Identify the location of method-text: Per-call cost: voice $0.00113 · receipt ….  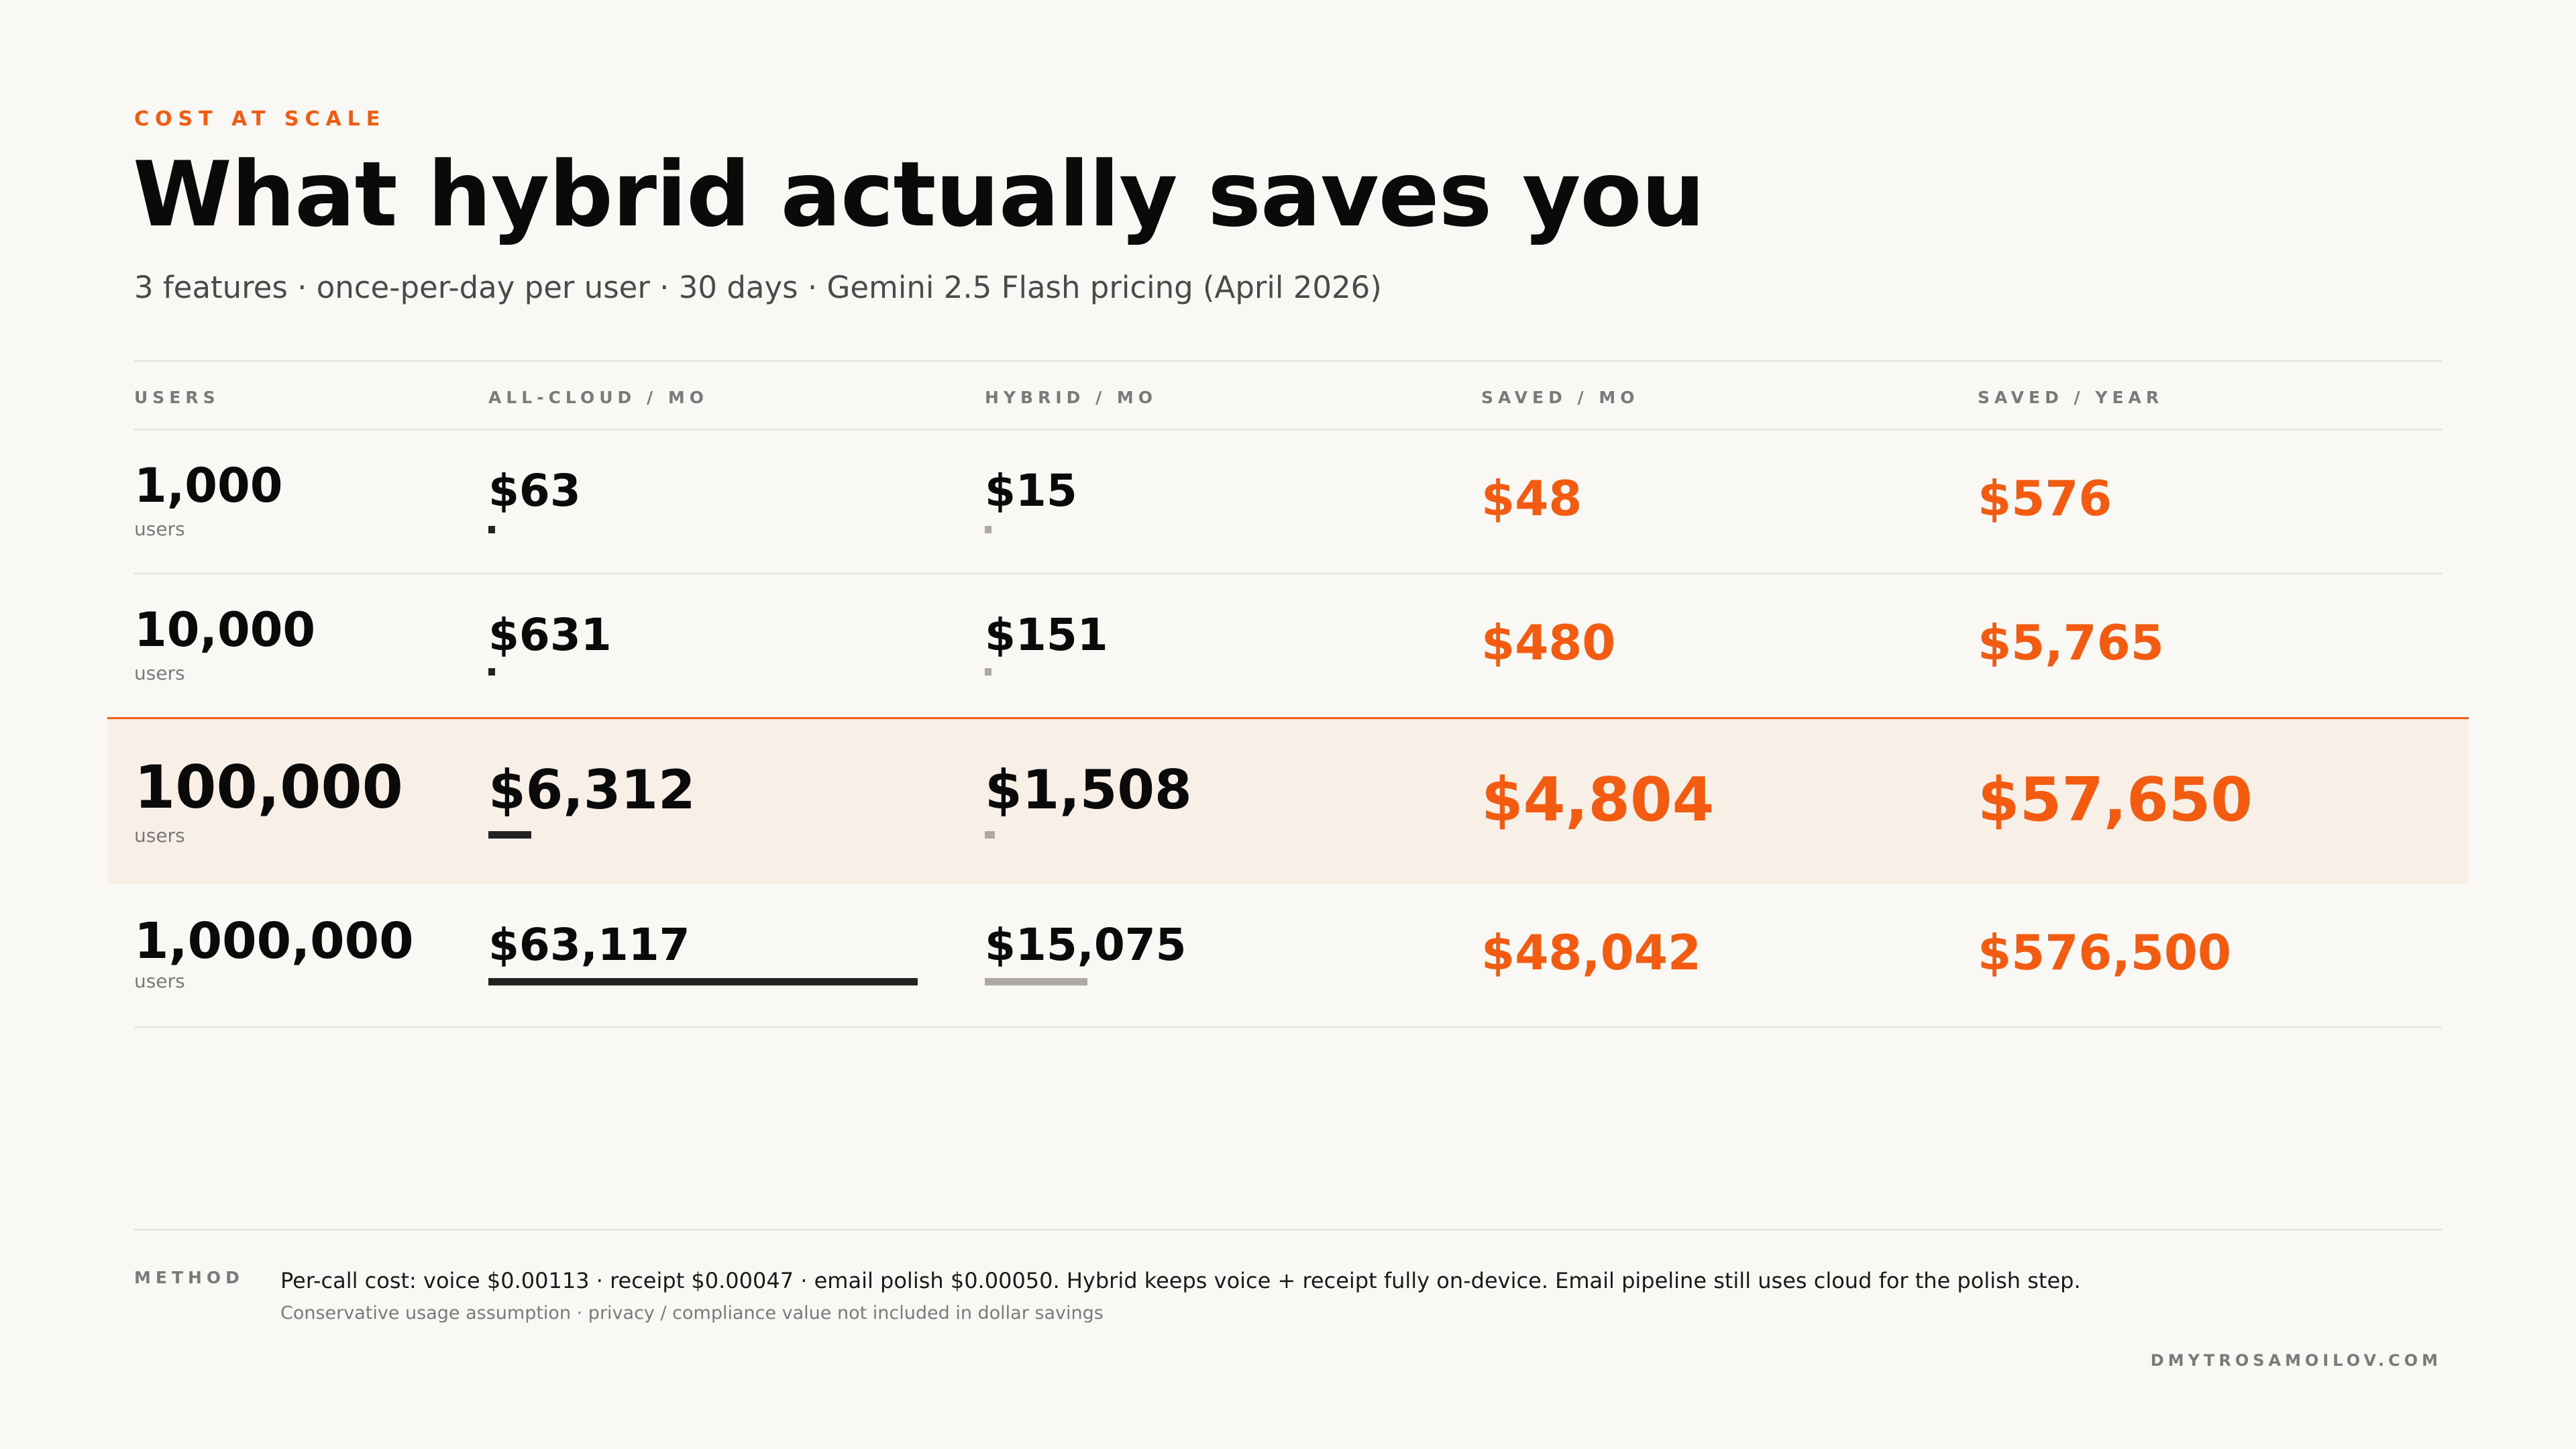
(1180, 1280).